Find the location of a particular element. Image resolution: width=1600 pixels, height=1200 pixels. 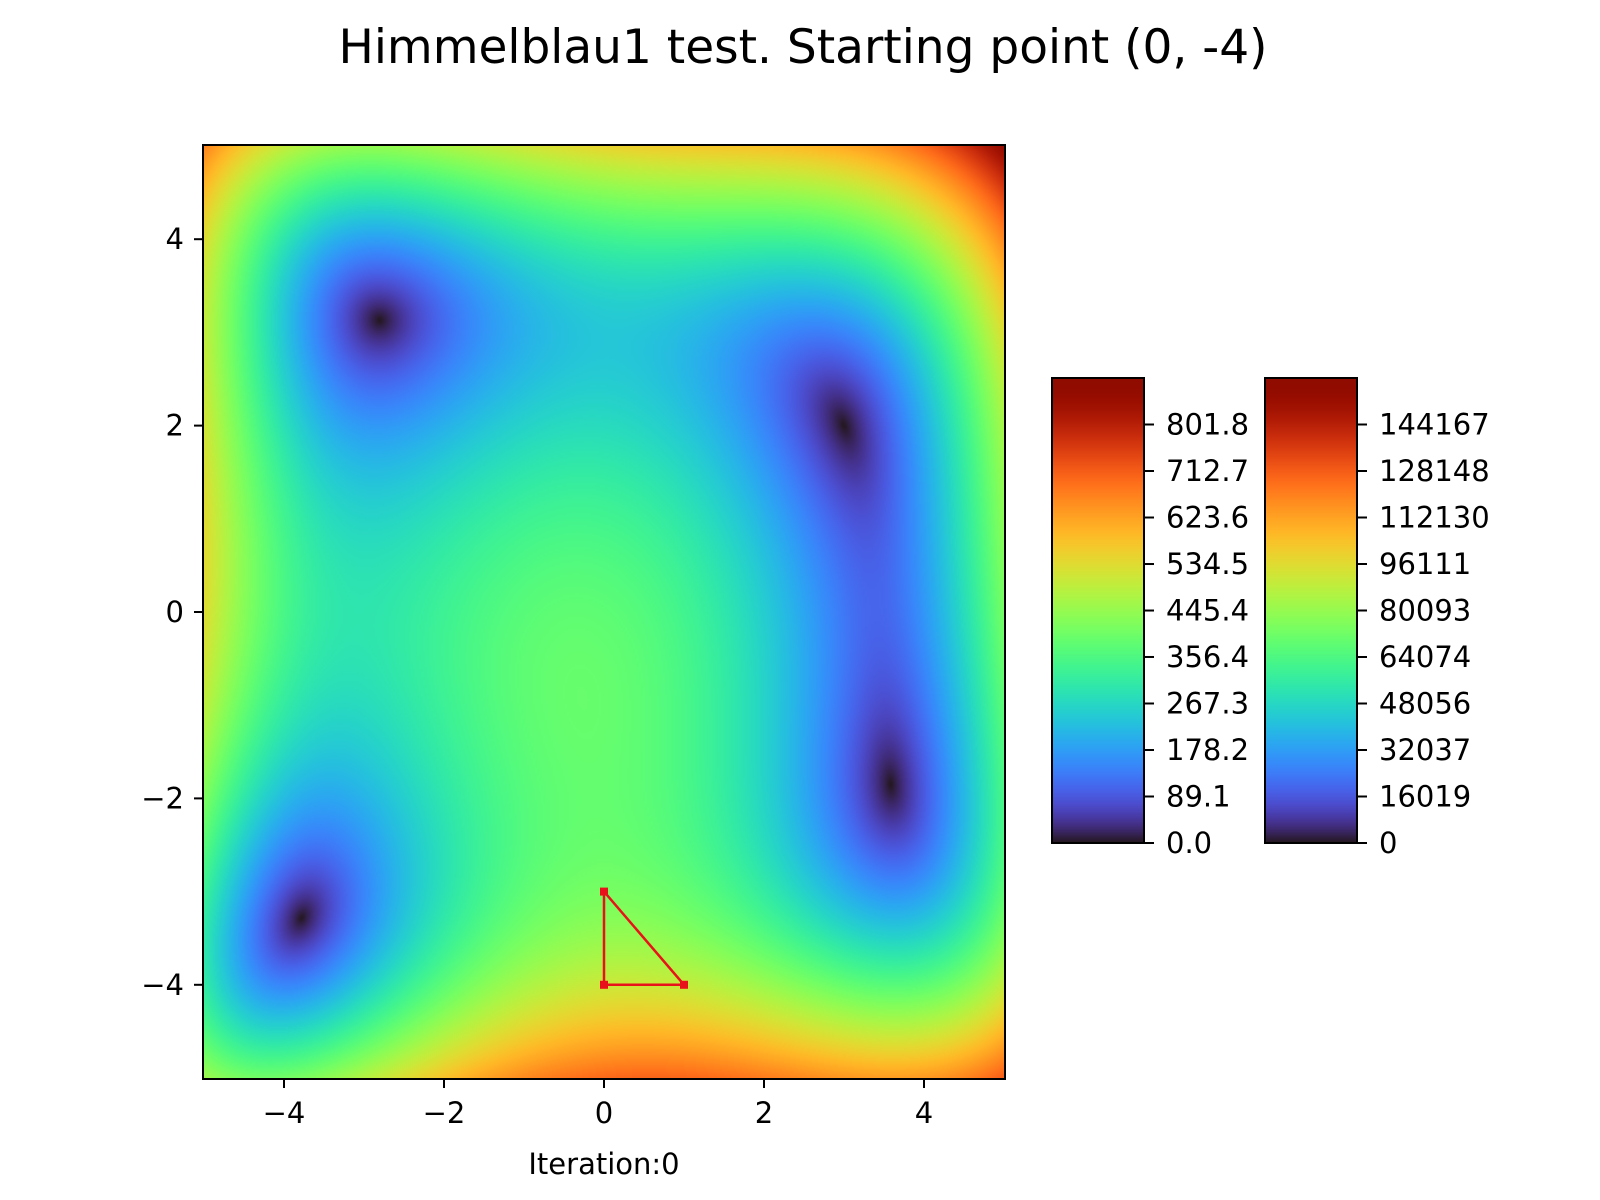

simplex-triangle is located at coordinates (644, 938).